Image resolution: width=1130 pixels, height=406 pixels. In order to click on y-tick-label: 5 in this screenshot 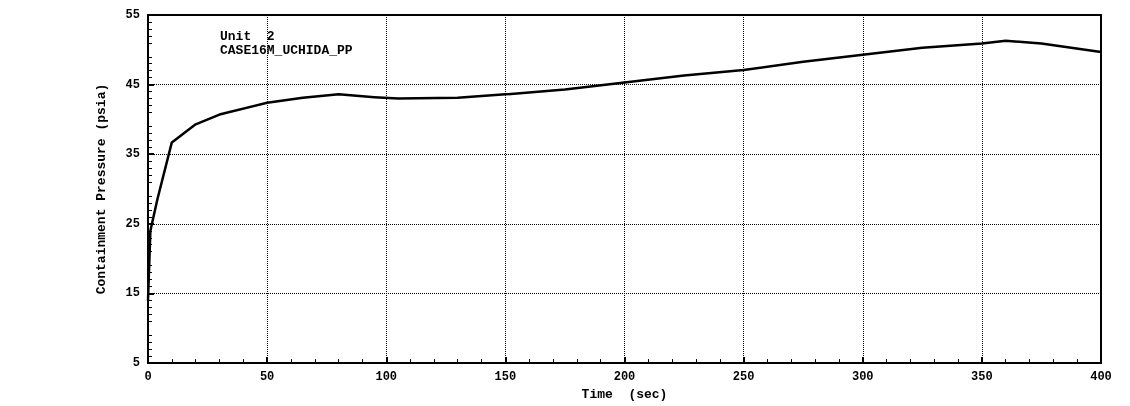, I will do `click(136, 363)`.